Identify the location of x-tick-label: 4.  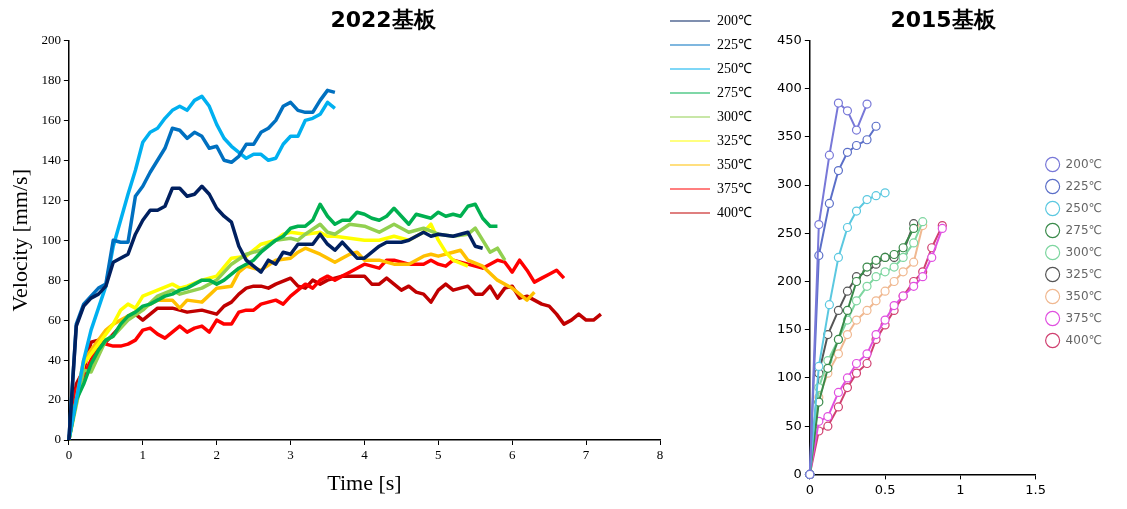
(365, 455).